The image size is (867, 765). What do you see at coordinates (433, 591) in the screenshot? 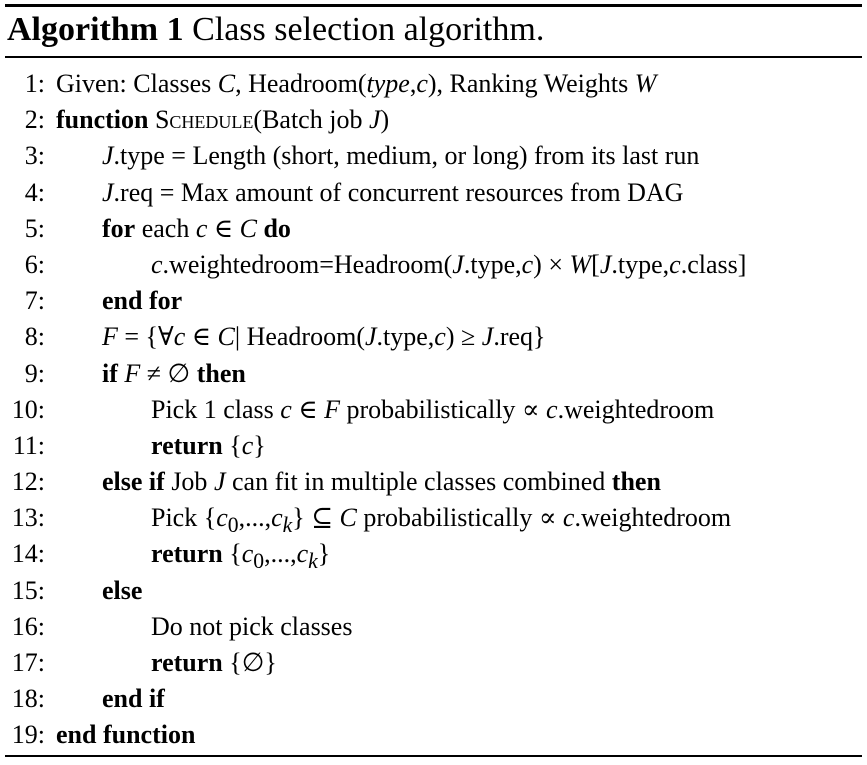
I see `algorithm-line: 15: else` at bounding box center [433, 591].